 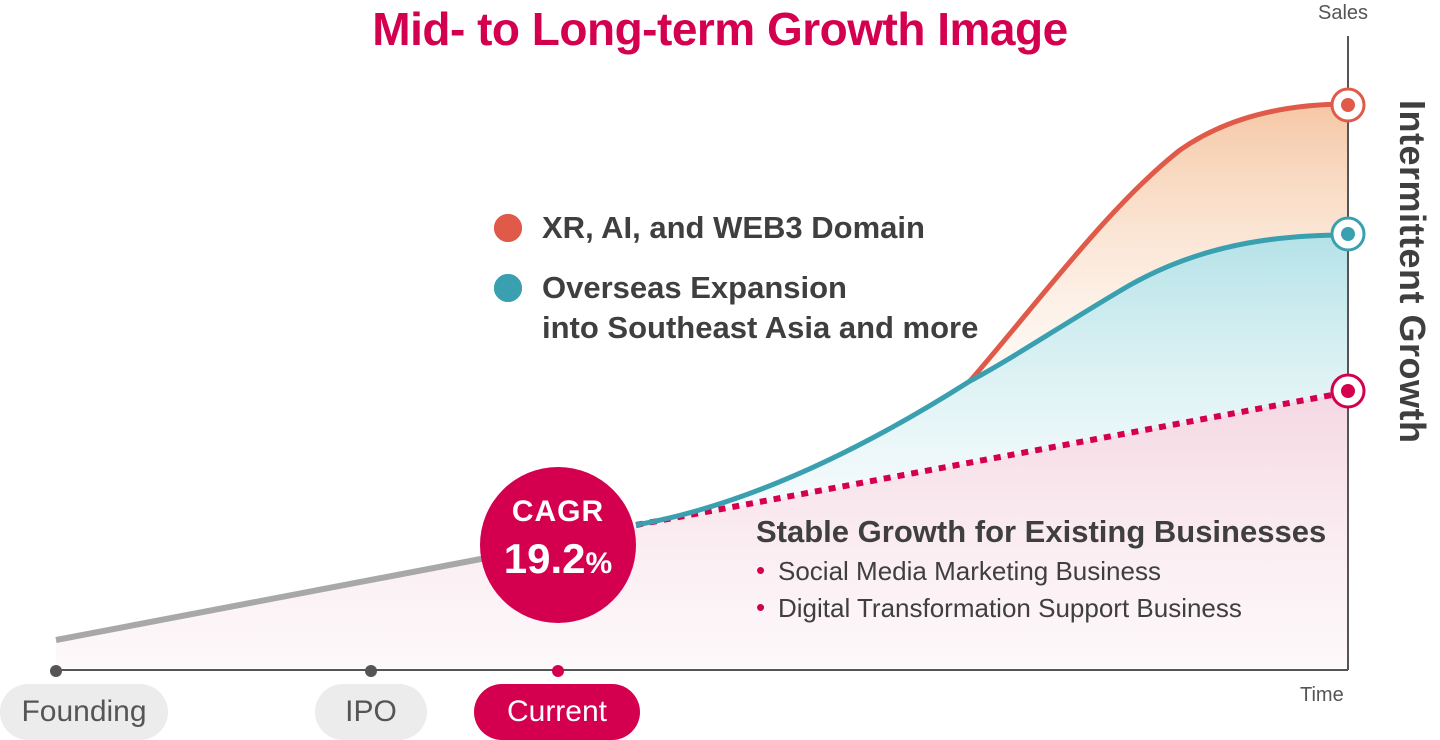 What do you see at coordinates (694, 287) in the screenshot?
I see `legend-label-line1: Overseas Expansion` at bounding box center [694, 287].